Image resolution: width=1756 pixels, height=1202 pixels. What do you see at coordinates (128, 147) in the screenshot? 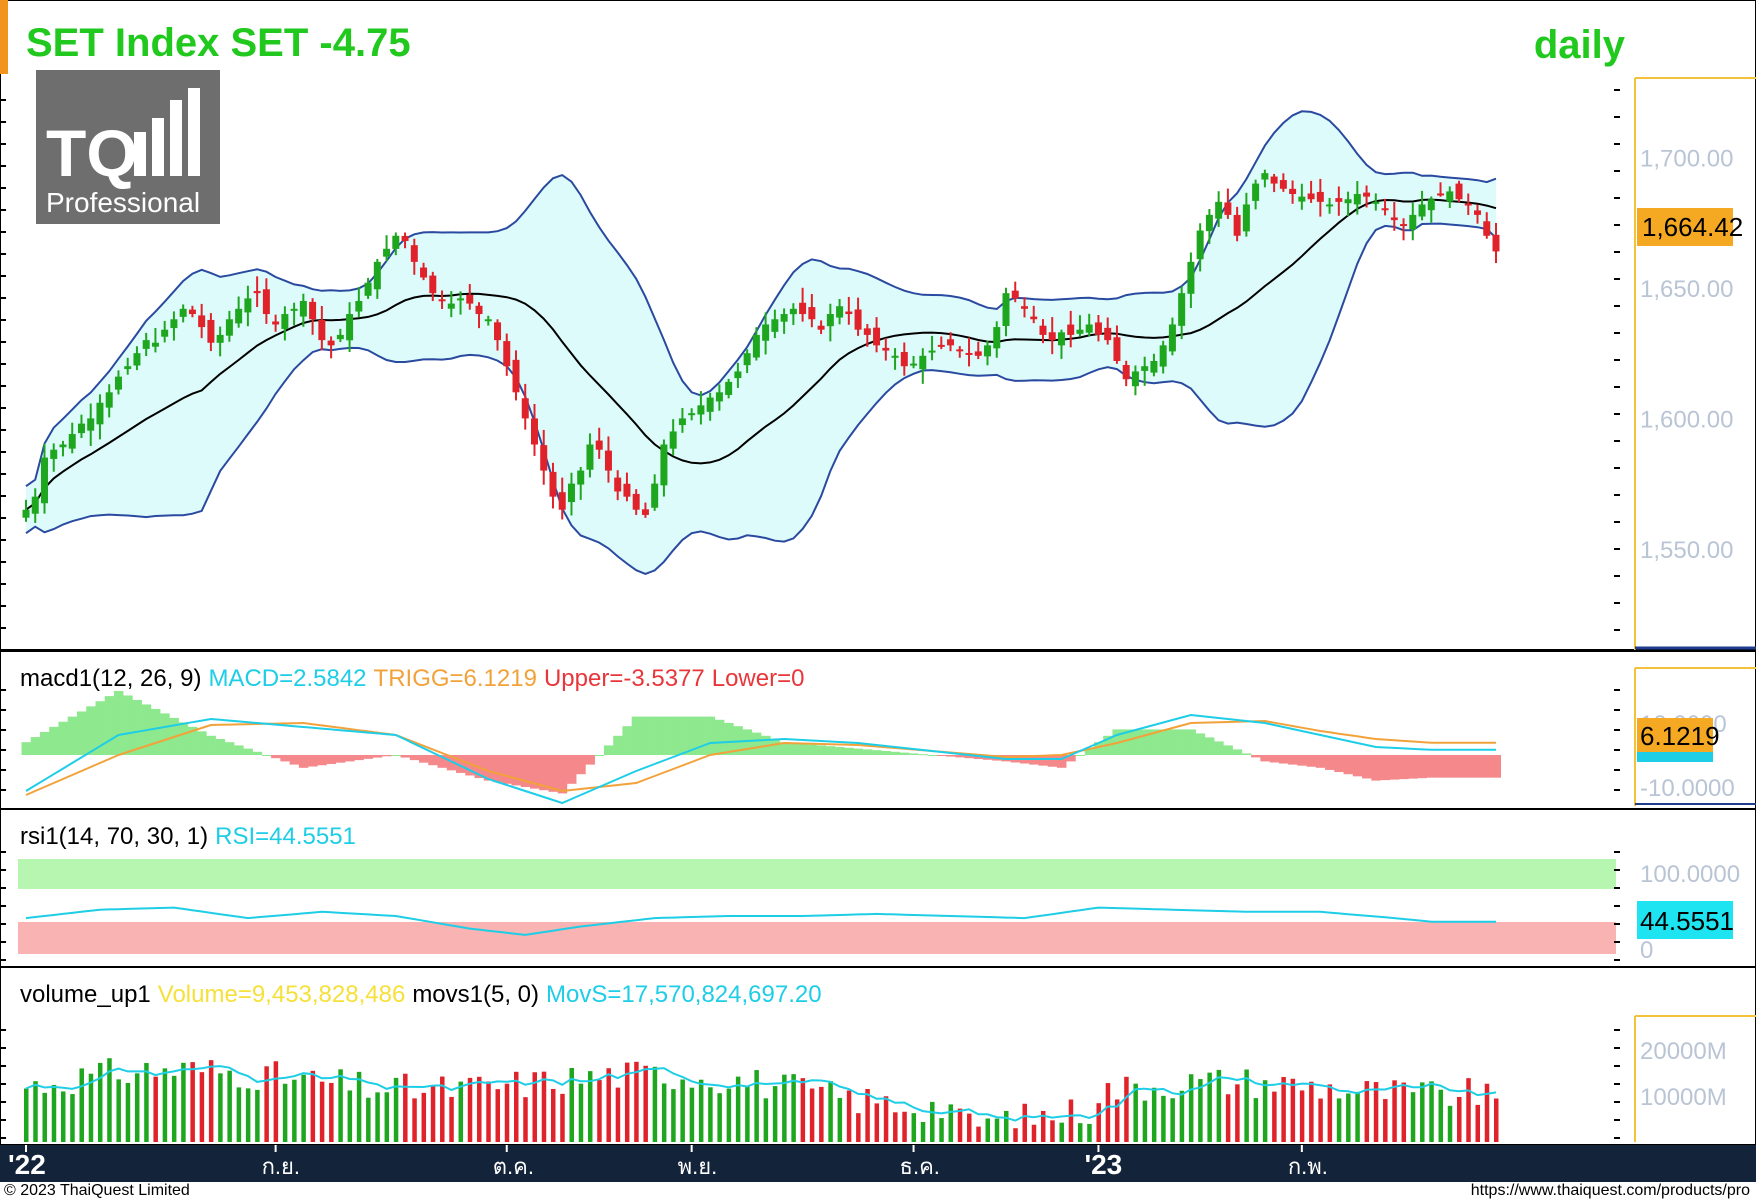
I see `tq-logo: TQ Professional` at bounding box center [128, 147].